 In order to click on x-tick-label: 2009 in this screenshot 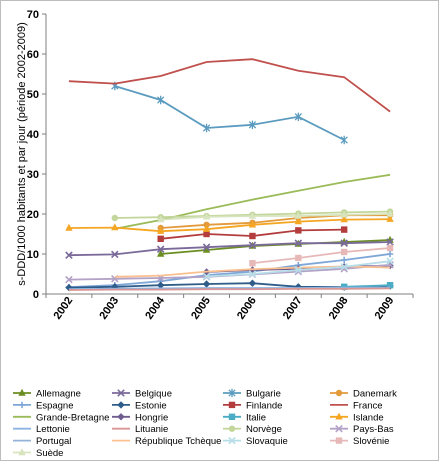, I will do `click(385, 308)`.